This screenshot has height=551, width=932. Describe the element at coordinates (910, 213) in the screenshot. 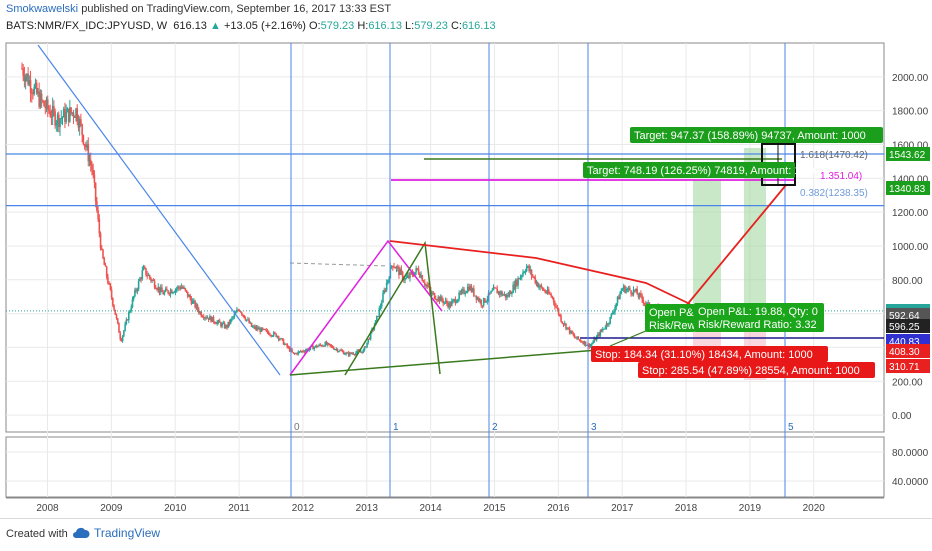

I see `y-tick-label: 1200.00` at that location.